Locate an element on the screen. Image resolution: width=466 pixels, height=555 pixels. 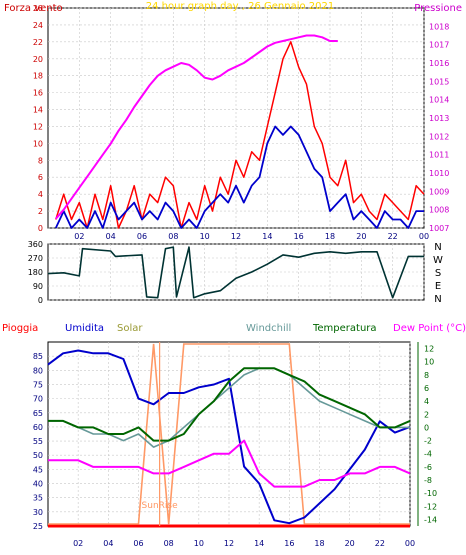
humidity-y-tick-label: 80 is located at coordinates (38, 370).